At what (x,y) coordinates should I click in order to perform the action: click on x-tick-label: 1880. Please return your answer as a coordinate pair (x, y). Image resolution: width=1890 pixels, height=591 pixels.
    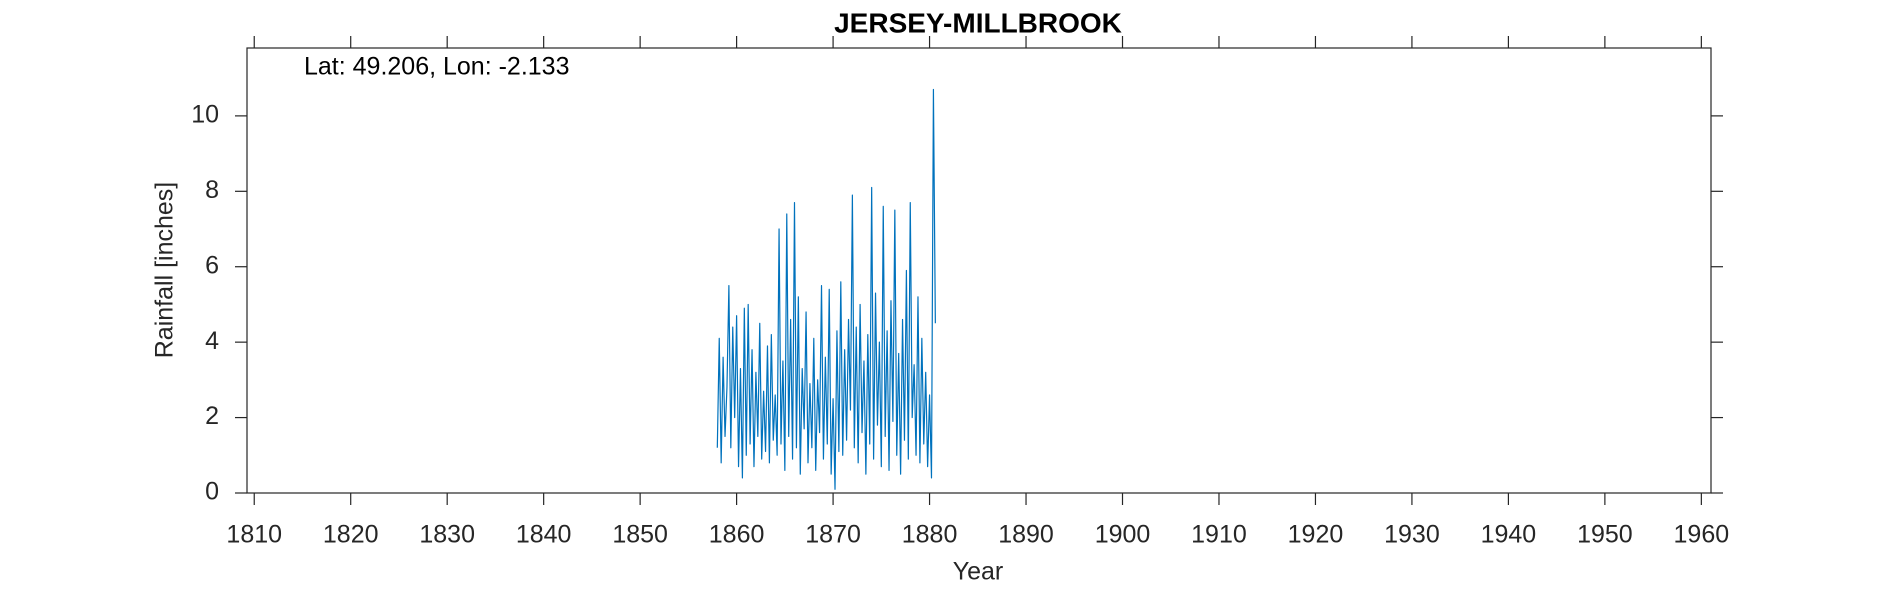
    Looking at the image, I should click on (930, 535).